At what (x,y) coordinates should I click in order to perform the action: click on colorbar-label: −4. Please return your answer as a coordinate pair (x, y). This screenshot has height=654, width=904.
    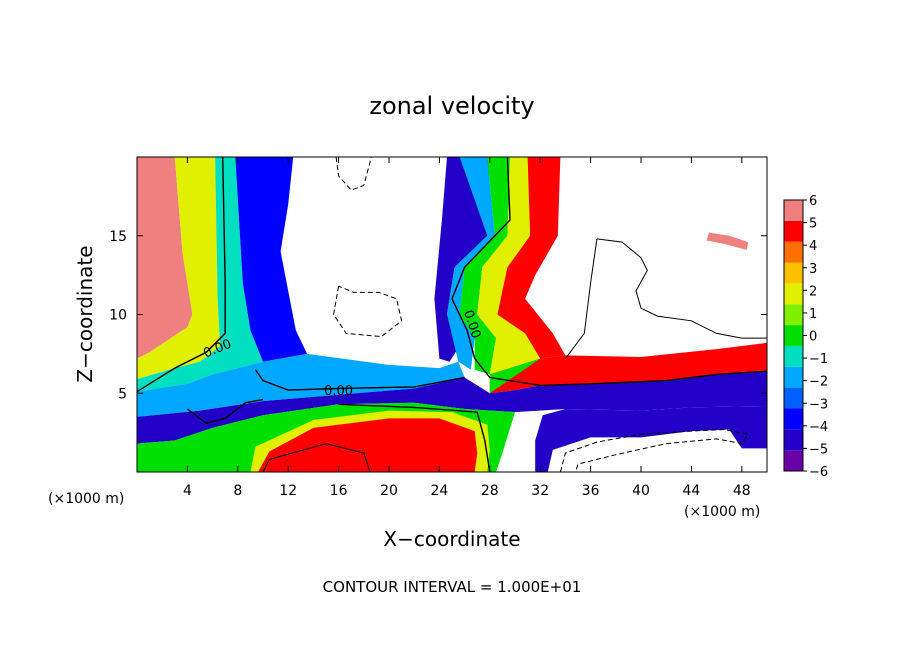
    Looking at the image, I should click on (818, 427).